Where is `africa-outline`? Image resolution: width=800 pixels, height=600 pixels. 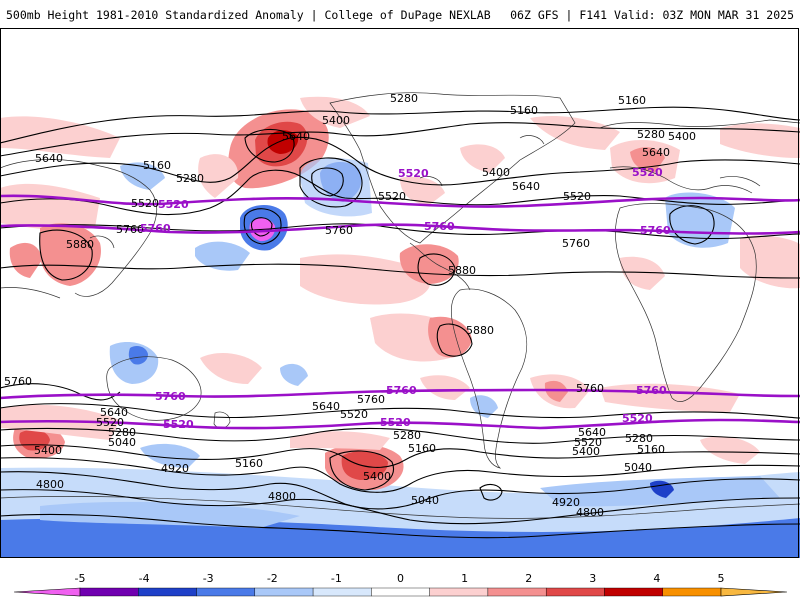
africa-outline is located at coordinates (686, 302).